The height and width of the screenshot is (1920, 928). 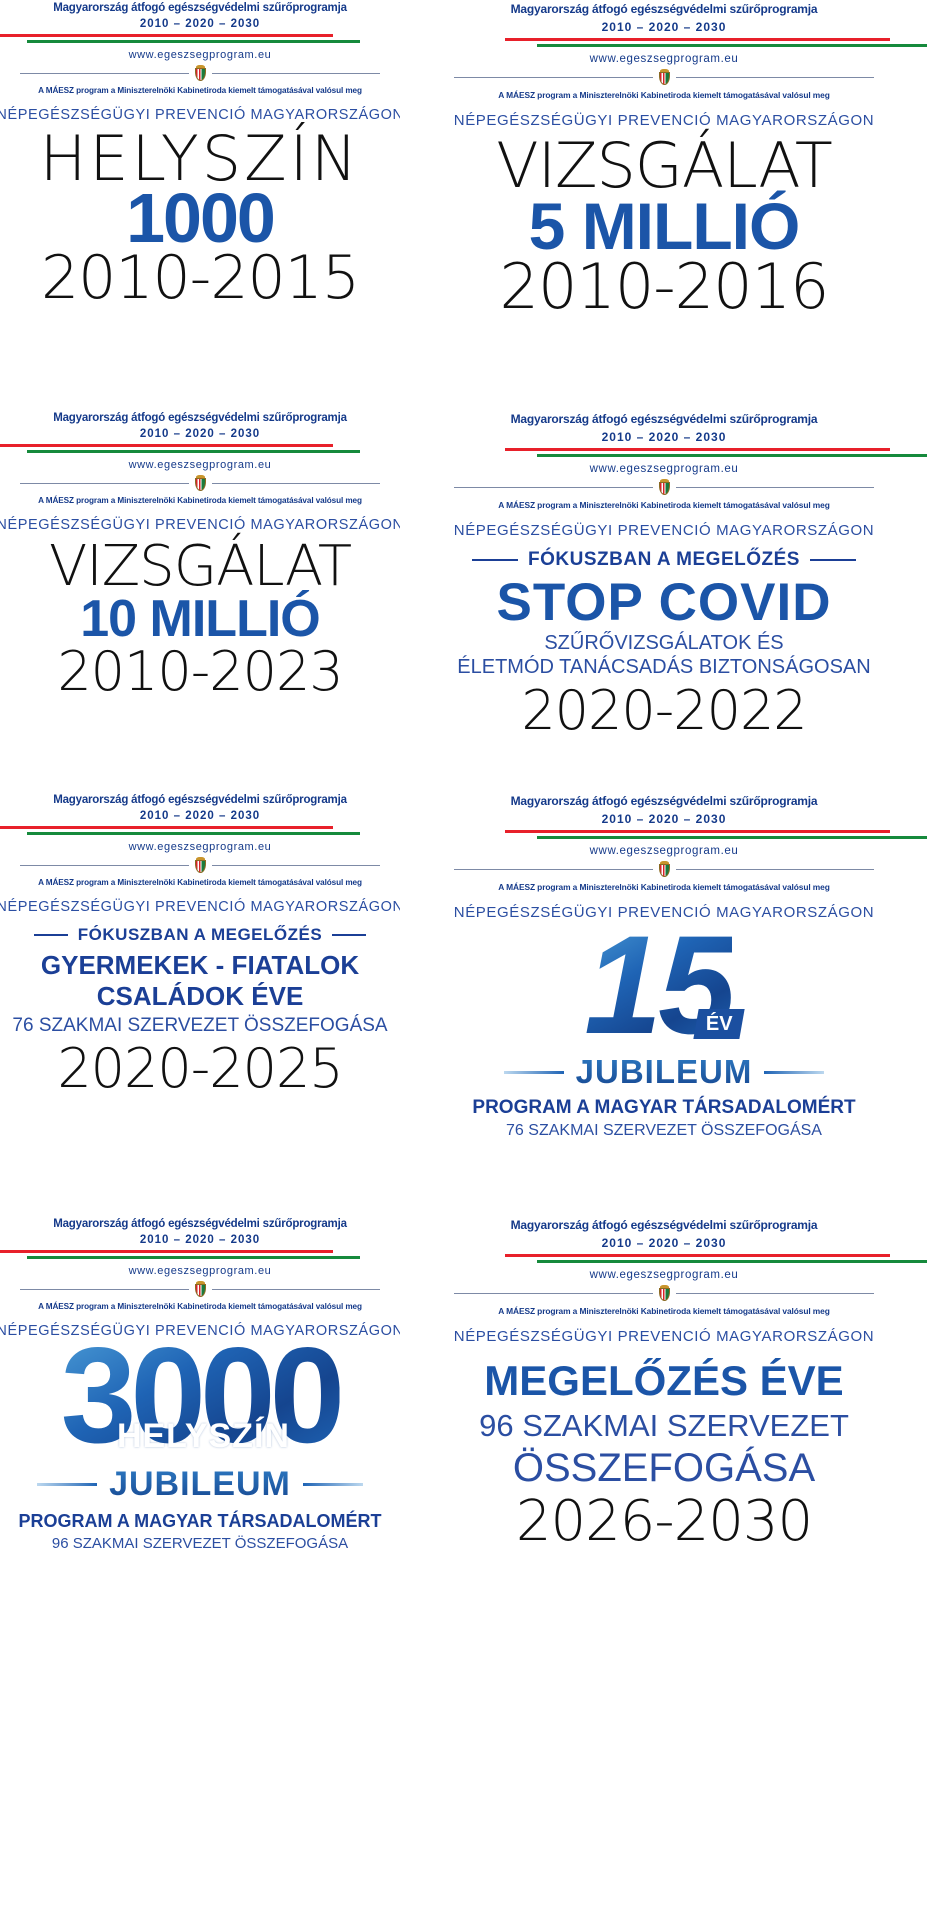 What do you see at coordinates (200, 965) in the screenshot?
I see `headline-line-1: GYERMEKEK - FIATALOK` at bounding box center [200, 965].